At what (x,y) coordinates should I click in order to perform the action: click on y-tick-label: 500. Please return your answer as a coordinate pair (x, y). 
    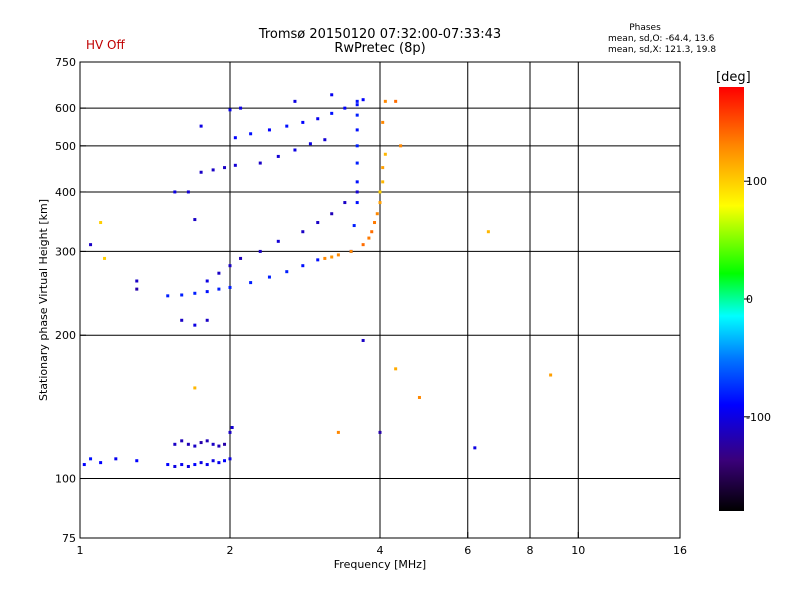
    Looking at the image, I should click on (65, 146).